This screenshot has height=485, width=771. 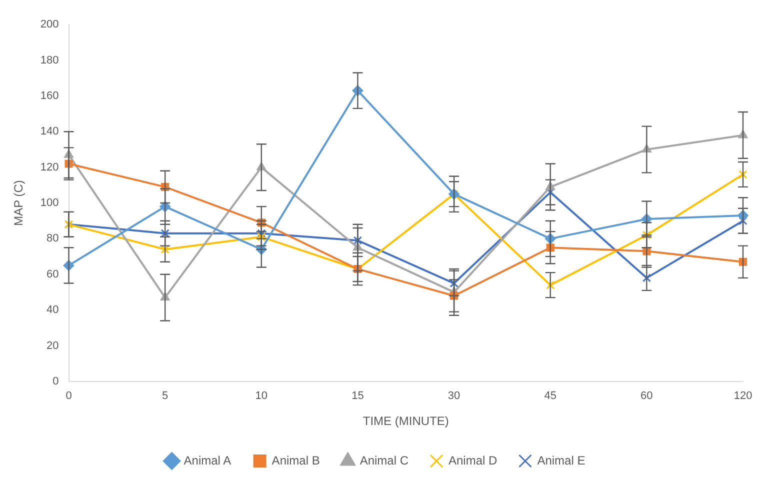 I want to click on x-tick-label: 30, so click(x=454, y=396).